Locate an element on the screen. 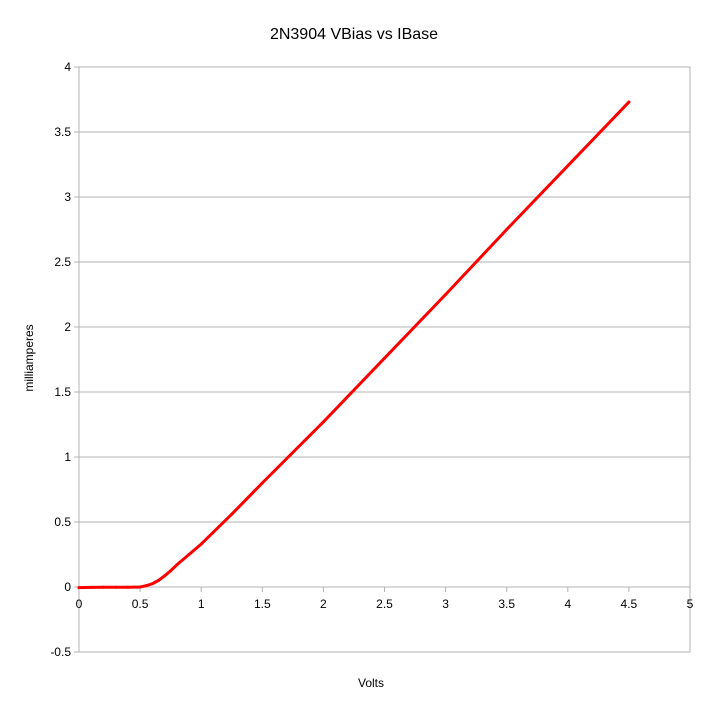  x-tick-label: 0 is located at coordinates (79, 604).